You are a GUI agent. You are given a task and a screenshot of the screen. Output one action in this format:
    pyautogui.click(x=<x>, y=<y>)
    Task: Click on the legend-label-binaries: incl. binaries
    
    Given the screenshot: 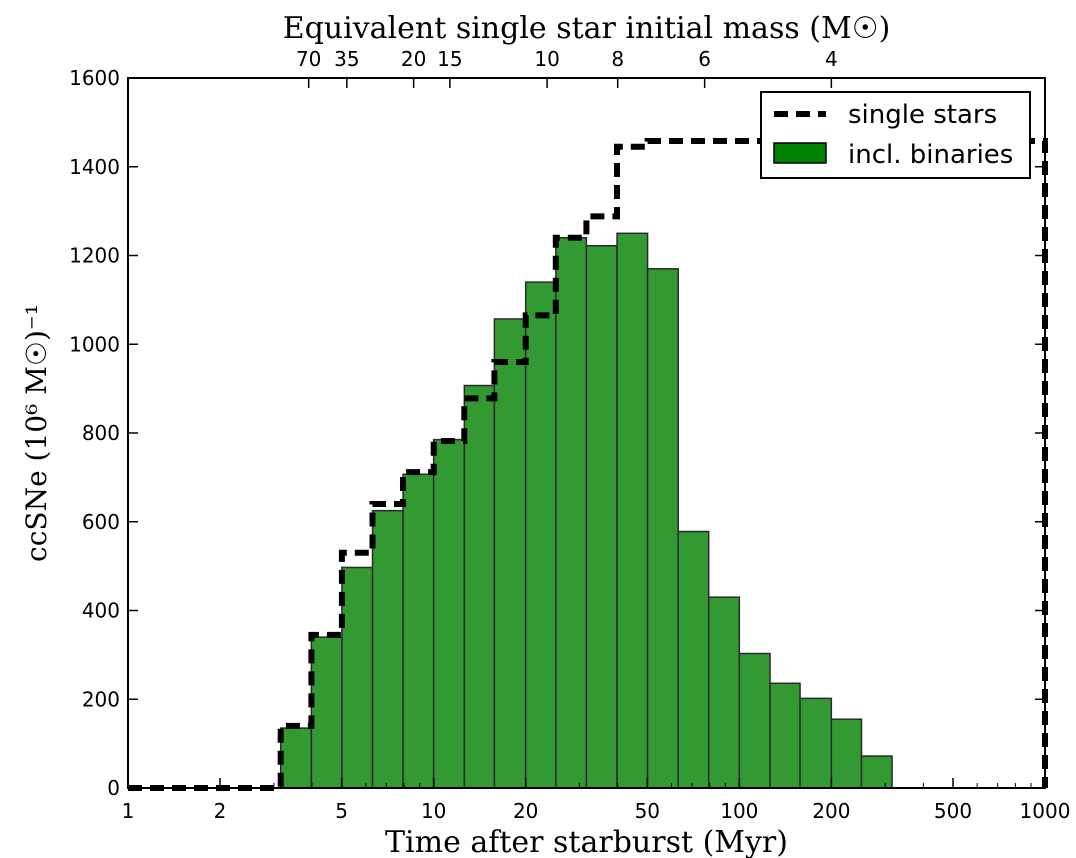 What is the action you would take?
    pyautogui.click(x=930, y=155)
    